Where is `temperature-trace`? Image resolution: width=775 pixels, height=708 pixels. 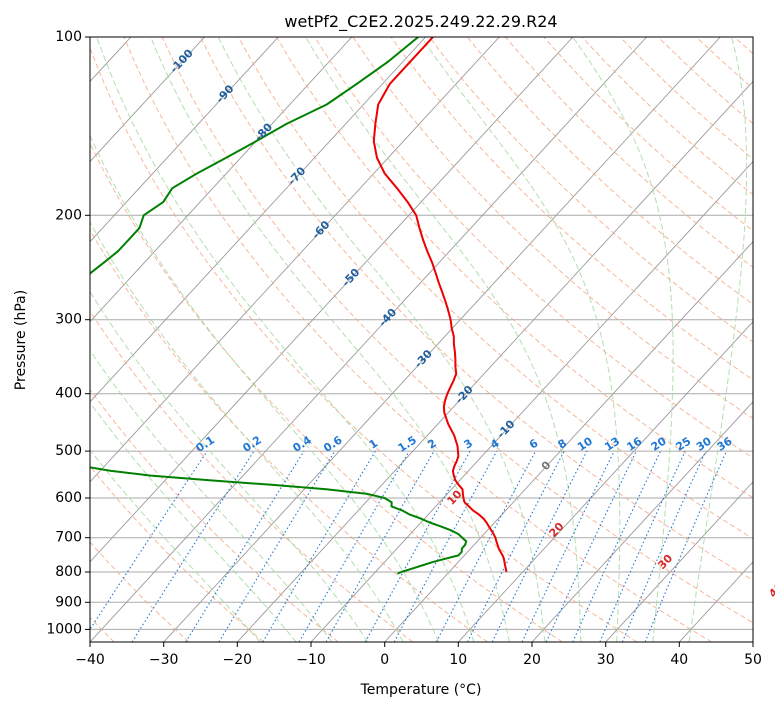
temperature-trace is located at coordinates (440, 305).